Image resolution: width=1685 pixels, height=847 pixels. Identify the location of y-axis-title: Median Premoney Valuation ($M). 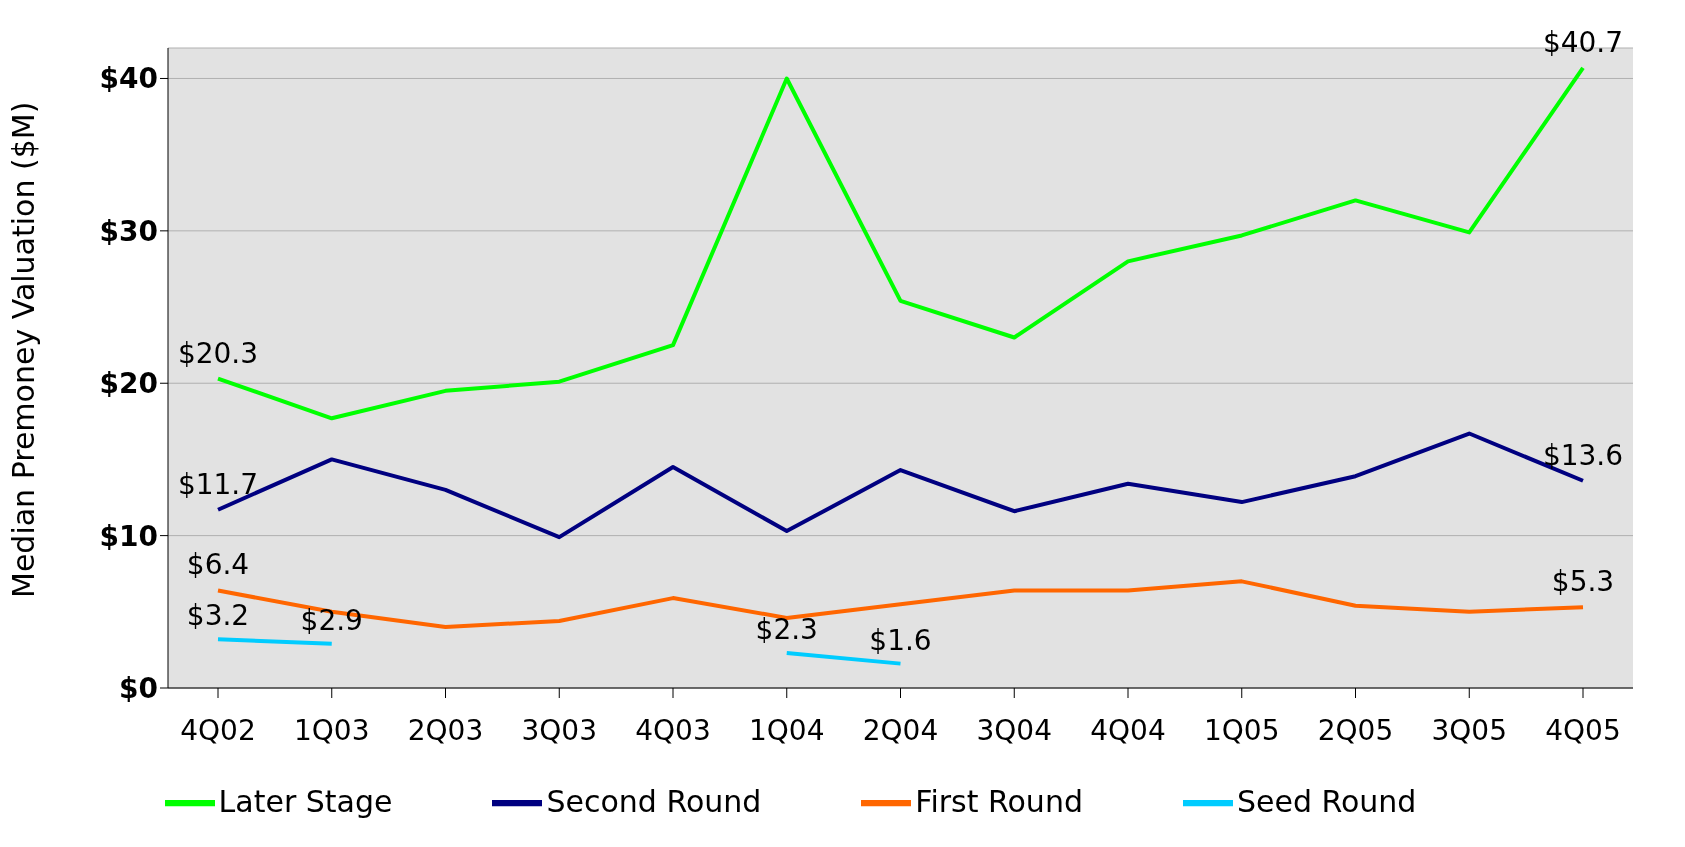
(23, 349).